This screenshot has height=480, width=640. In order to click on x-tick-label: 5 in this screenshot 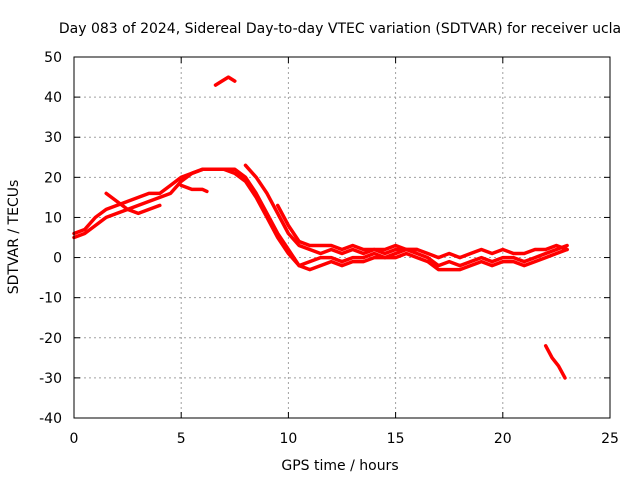, I will do `click(181, 439)`.